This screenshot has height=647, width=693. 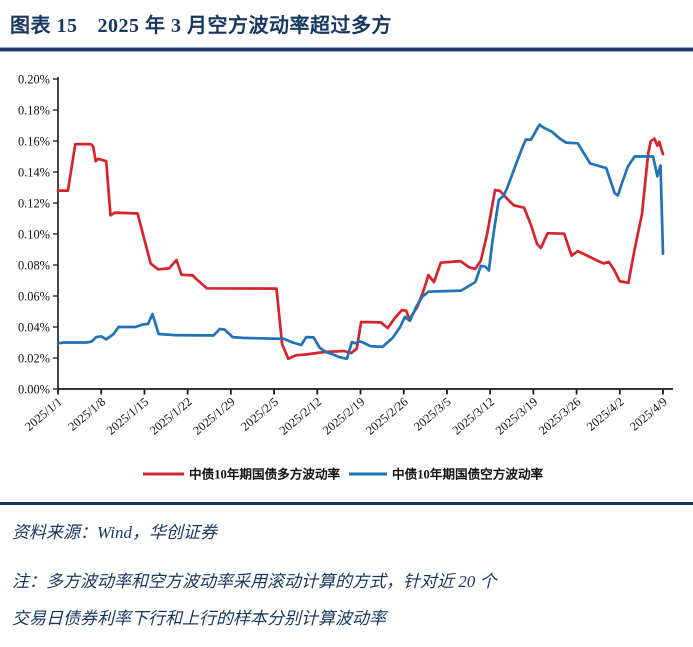 What do you see at coordinates (34, 358) in the screenshot?
I see `y-tick-label: 0.02%` at bounding box center [34, 358].